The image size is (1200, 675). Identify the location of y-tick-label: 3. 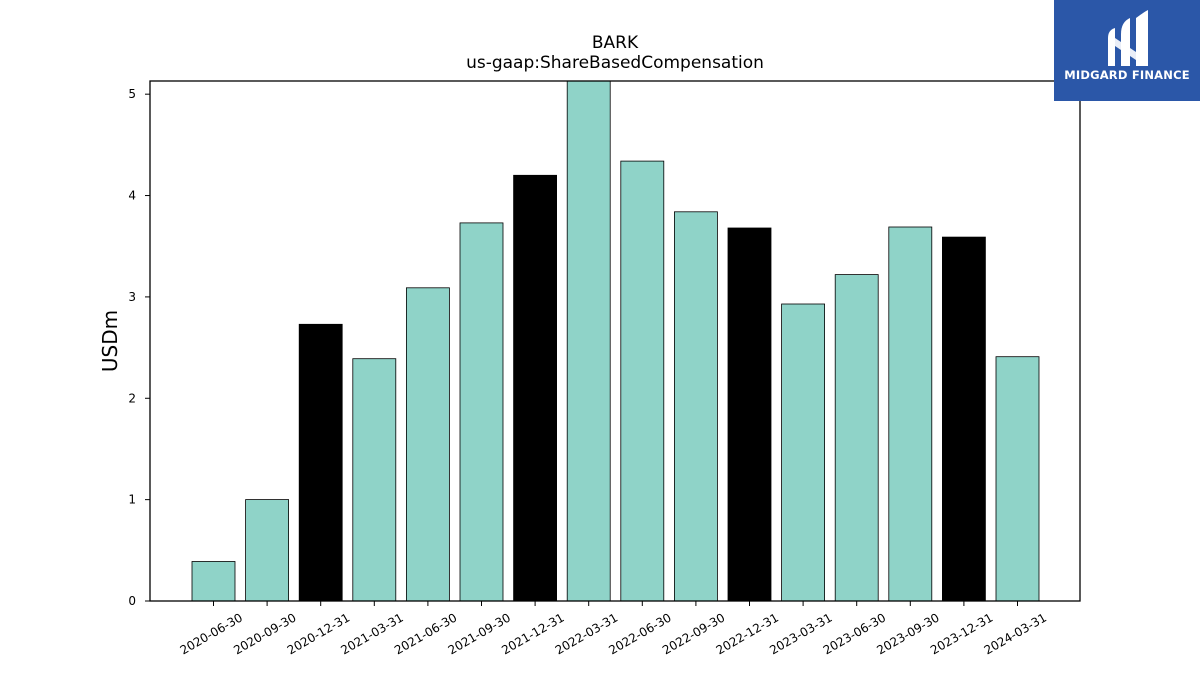
(132, 297).